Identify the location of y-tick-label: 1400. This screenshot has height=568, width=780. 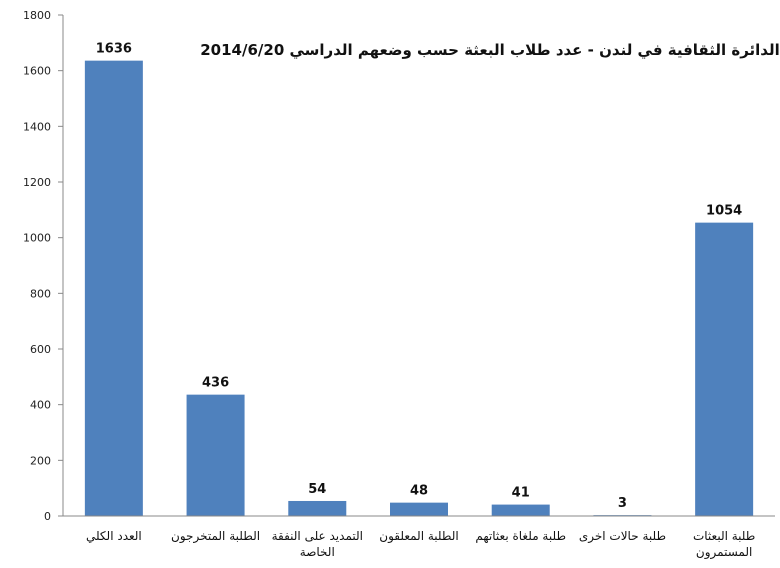
(37, 126).